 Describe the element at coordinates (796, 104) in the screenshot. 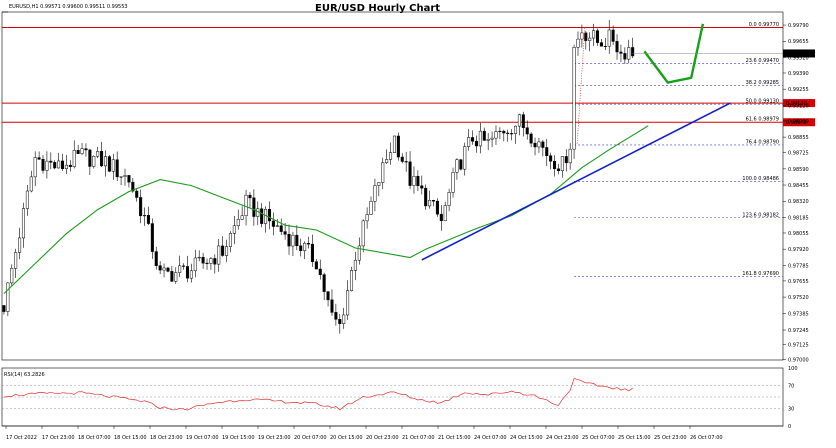

I see `resistance-price-label: 0.99120` at that location.